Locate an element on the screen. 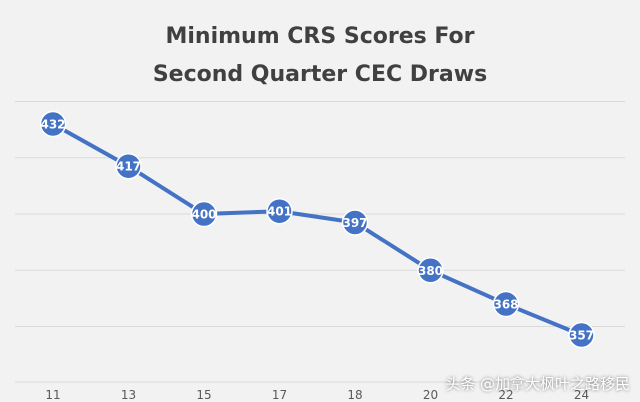  x-tick-label: 11 is located at coordinates (52, 395).